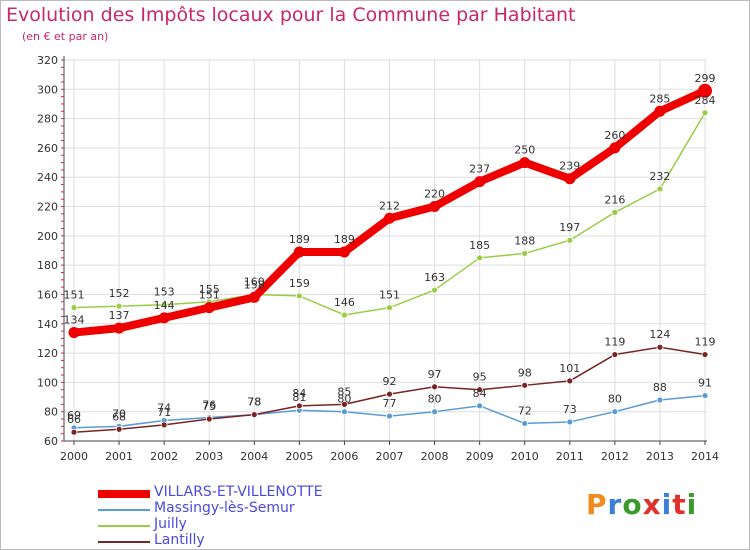 The image size is (750, 550). What do you see at coordinates (480, 377) in the screenshot?
I see `data-label: 95` at bounding box center [480, 377].